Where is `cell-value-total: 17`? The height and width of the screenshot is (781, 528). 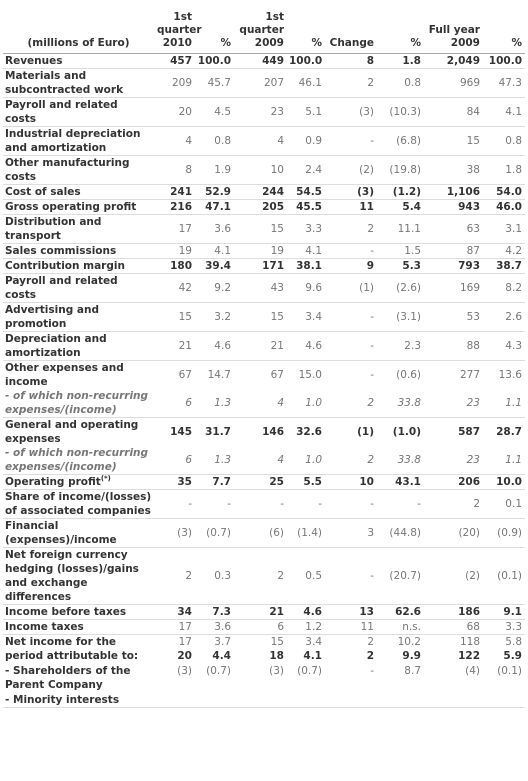 cell-value-total: 17 is located at coordinates (185, 641).